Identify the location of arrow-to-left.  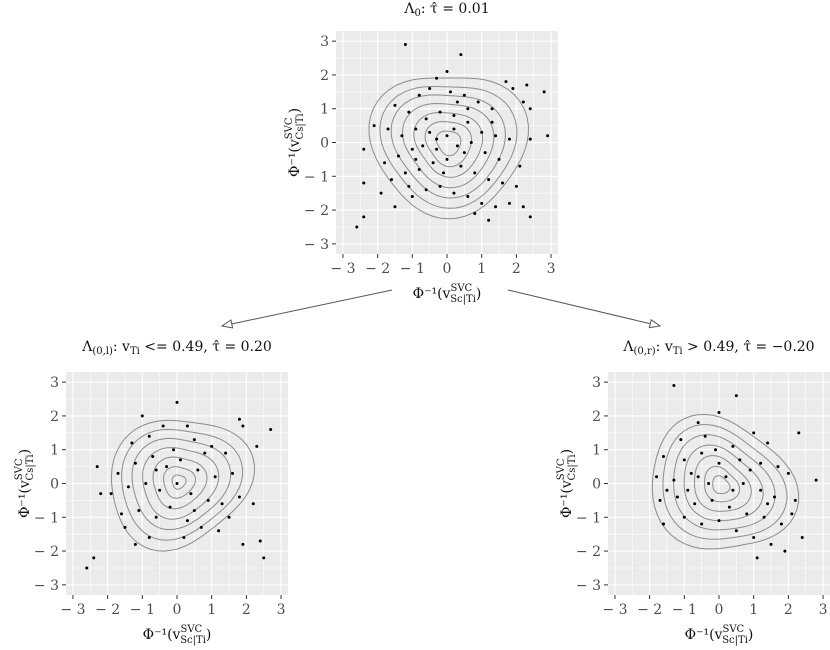
(307, 307).